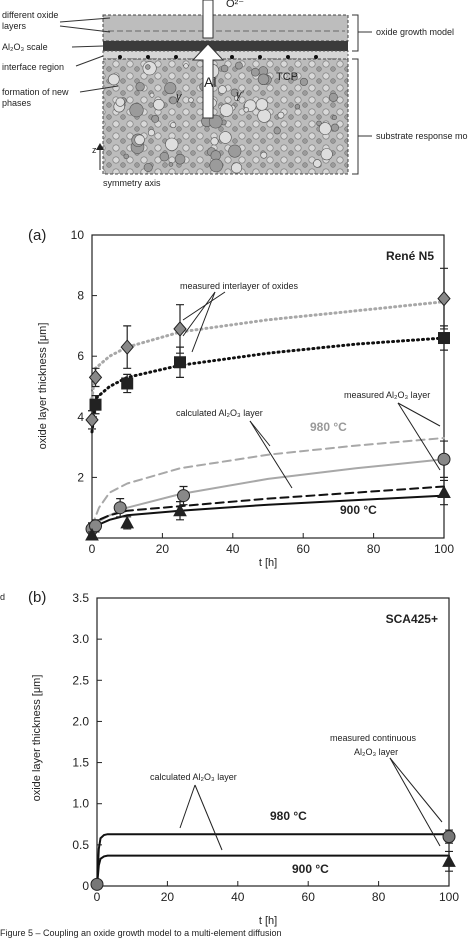  Describe the element at coordinates (2, 597) in the screenshot. I see `side-fragment: d` at that location.